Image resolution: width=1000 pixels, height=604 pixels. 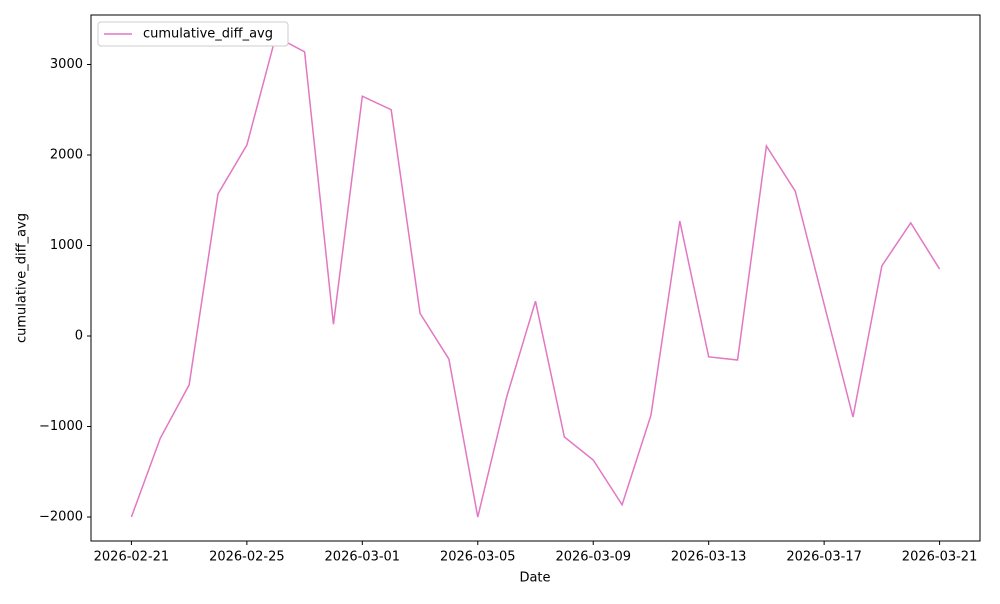 I want to click on x-tick-label: 2026-03-05, so click(x=478, y=557).